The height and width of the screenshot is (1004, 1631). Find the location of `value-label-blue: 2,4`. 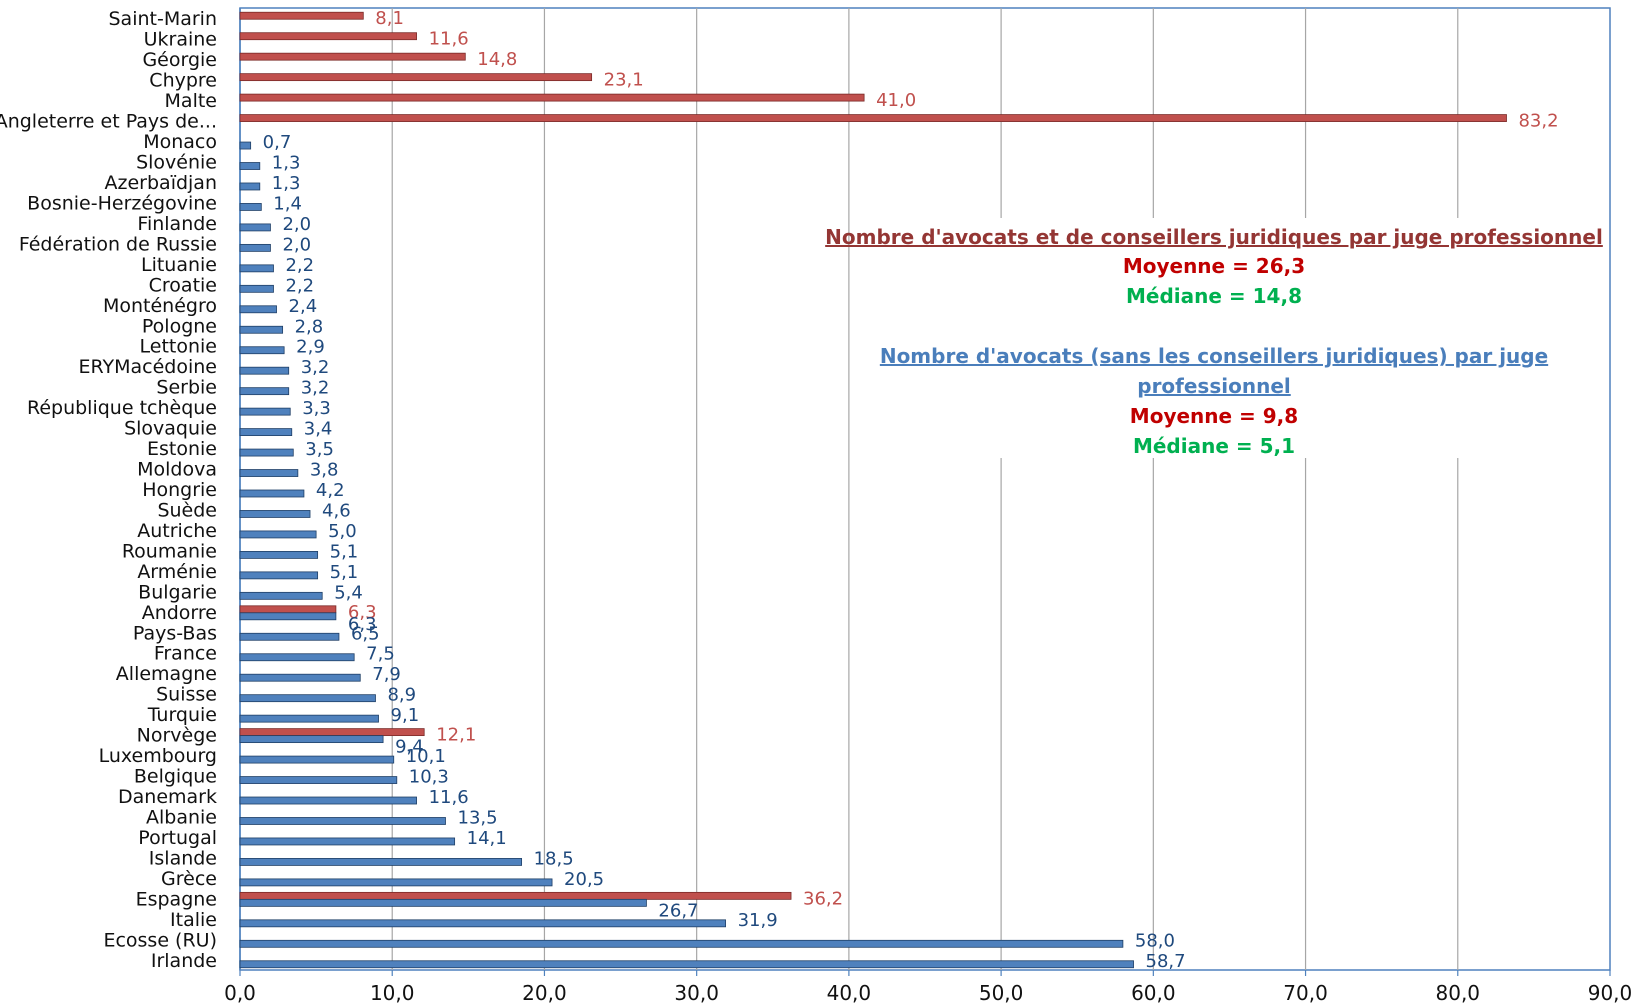

value-label-blue: 2,4 is located at coordinates (303, 306).